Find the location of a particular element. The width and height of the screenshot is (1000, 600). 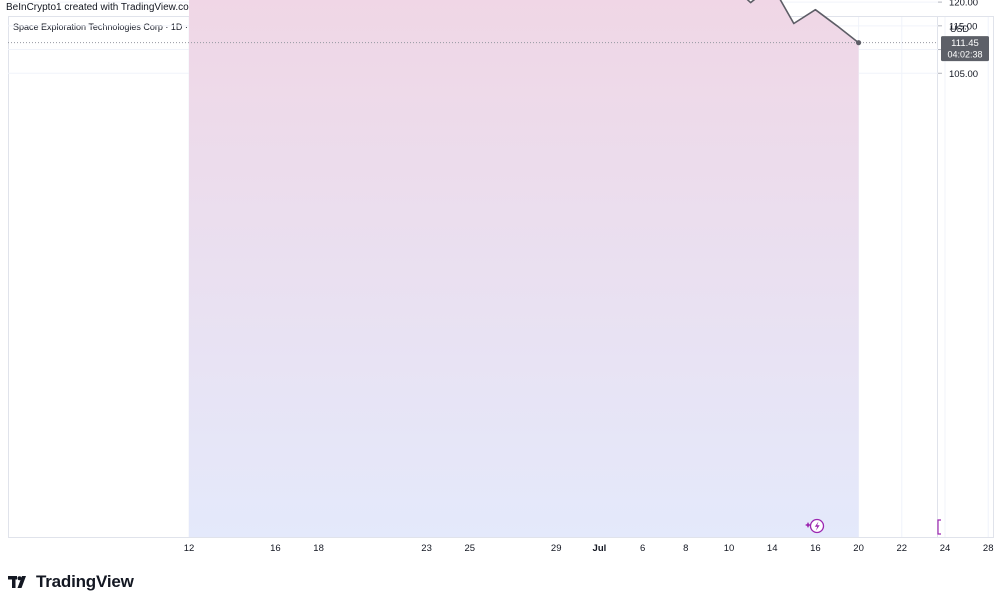

x-tick-label: 22 is located at coordinates (902, 548).